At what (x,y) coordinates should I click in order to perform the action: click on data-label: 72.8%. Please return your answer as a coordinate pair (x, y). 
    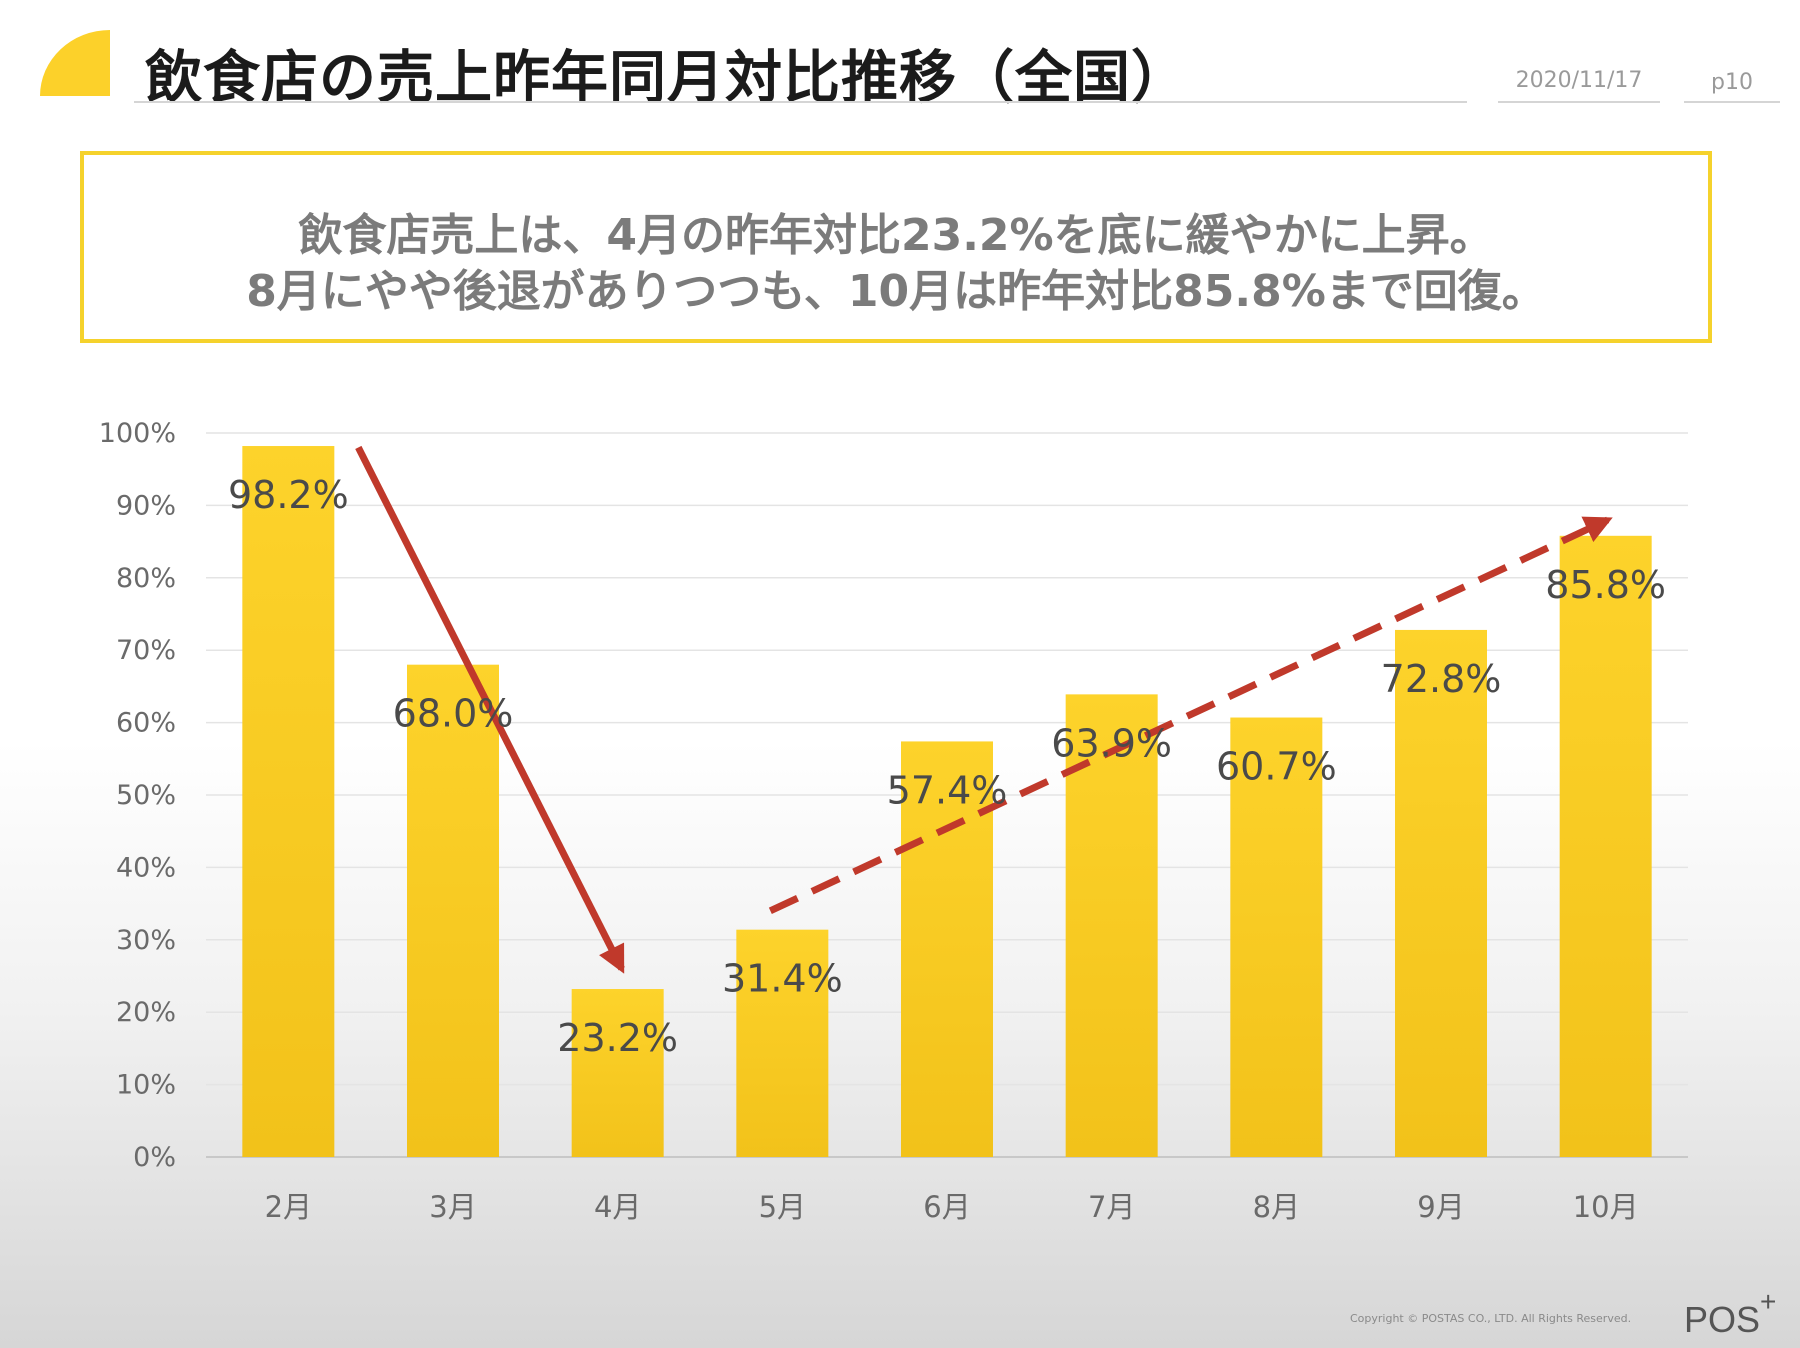
    Looking at the image, I should click on (1441, 679).